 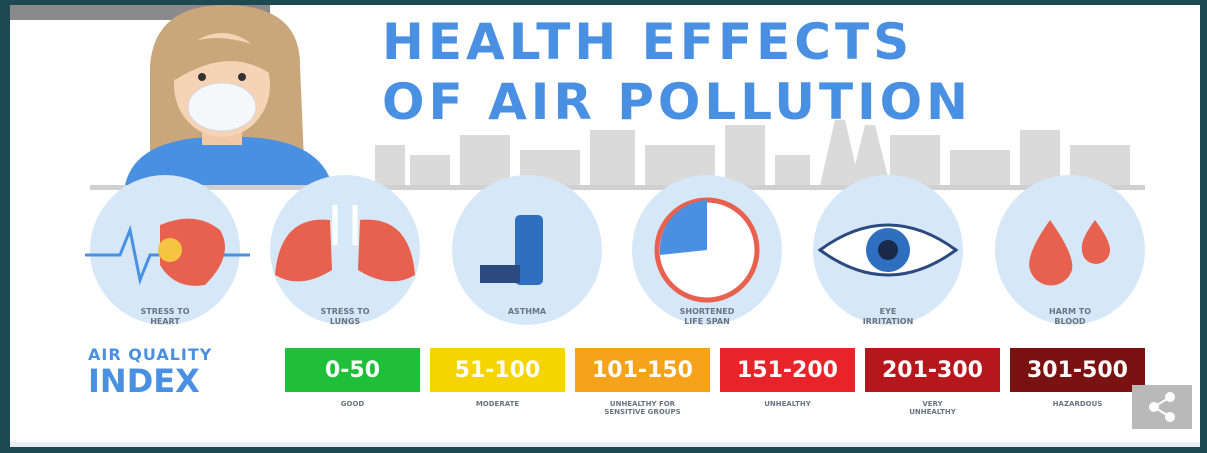 What do you see at coordinates (352, 404) in the screenshot?
I see `aqi-level-label: GOOD` at bounding box center [352, 404].